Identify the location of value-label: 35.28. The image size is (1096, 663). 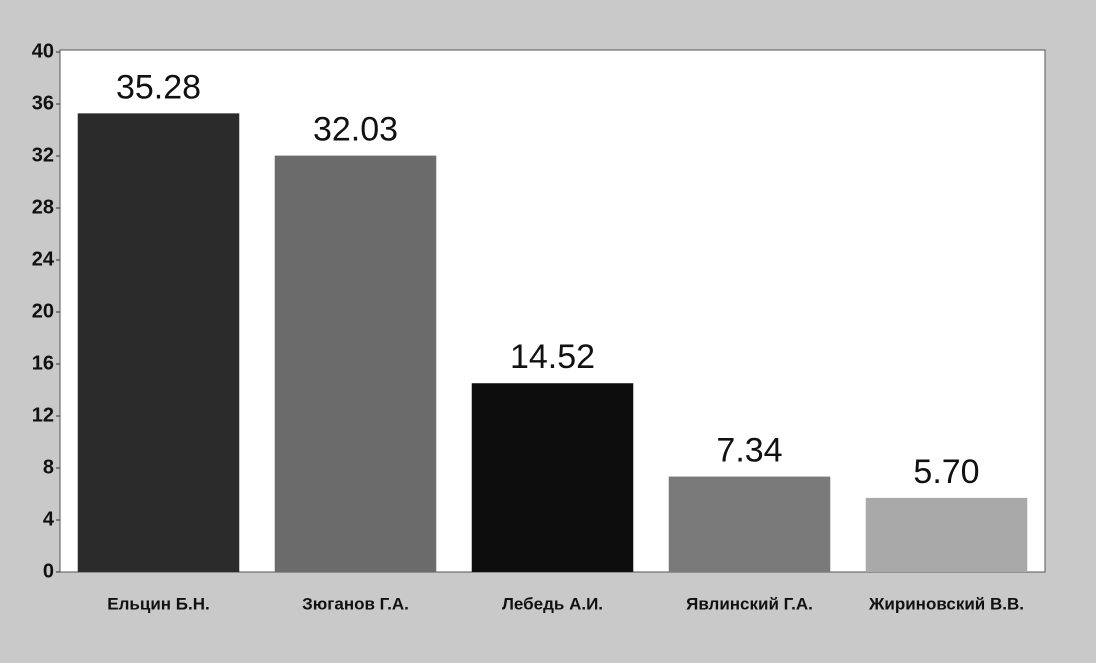
(158, 87).